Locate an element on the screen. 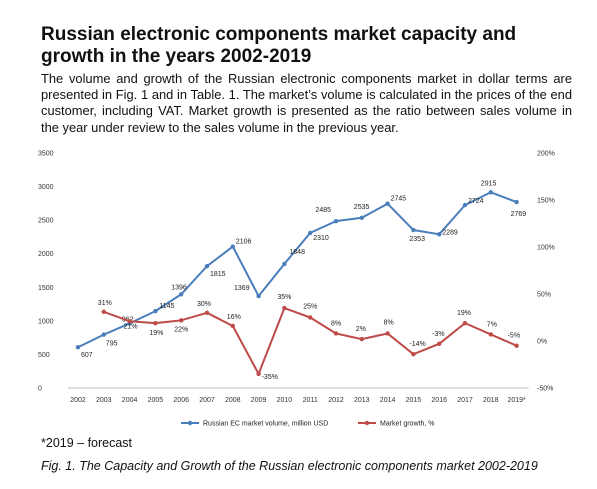 This screenshot has width=597, height=489. growth-data-label: 35% is located at coordinates (284, 297).